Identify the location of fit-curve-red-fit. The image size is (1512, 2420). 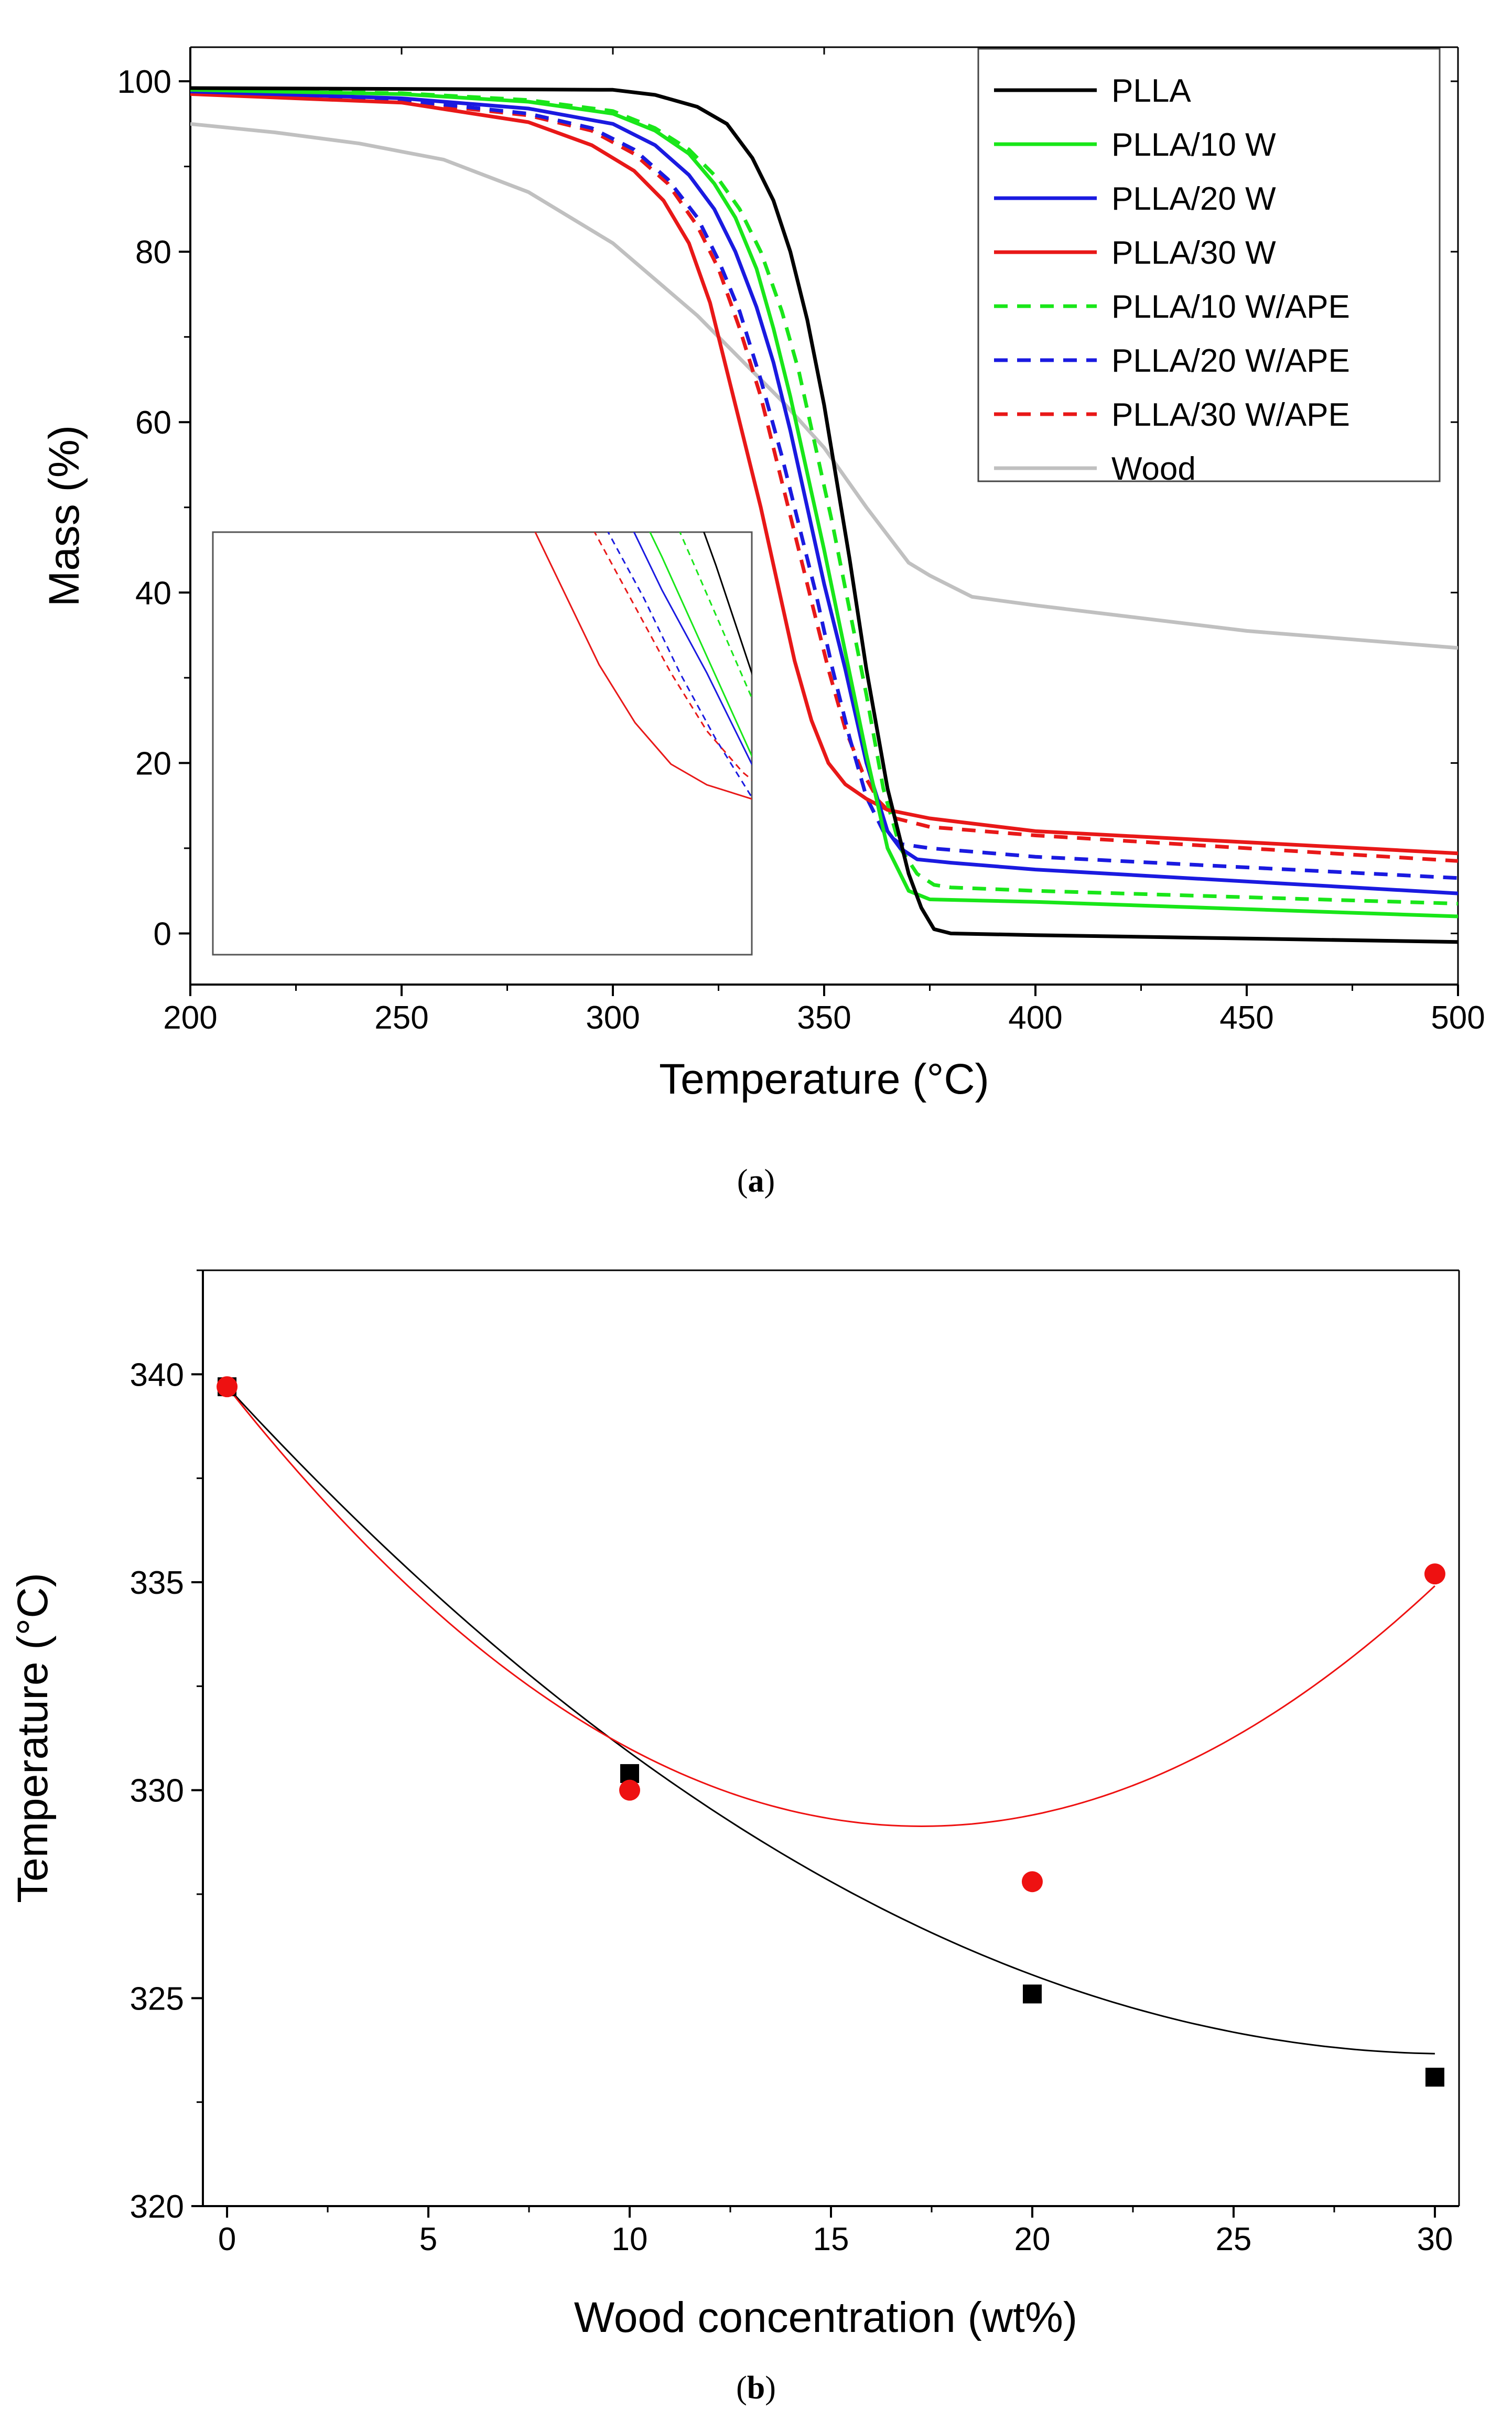
(830, 1607).